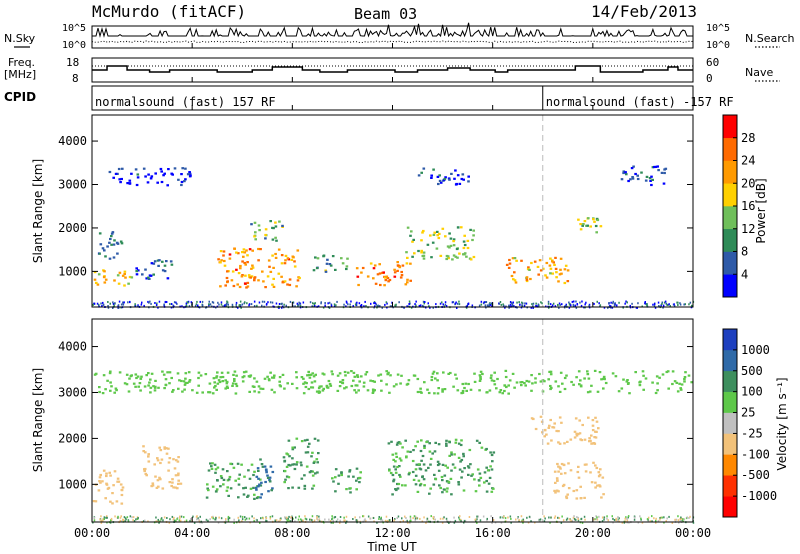  Describe the element at coordinates (185, 102) in the screenshot. I see `cpid-segment-label: normalsound (fast) 157 RF` at that location.